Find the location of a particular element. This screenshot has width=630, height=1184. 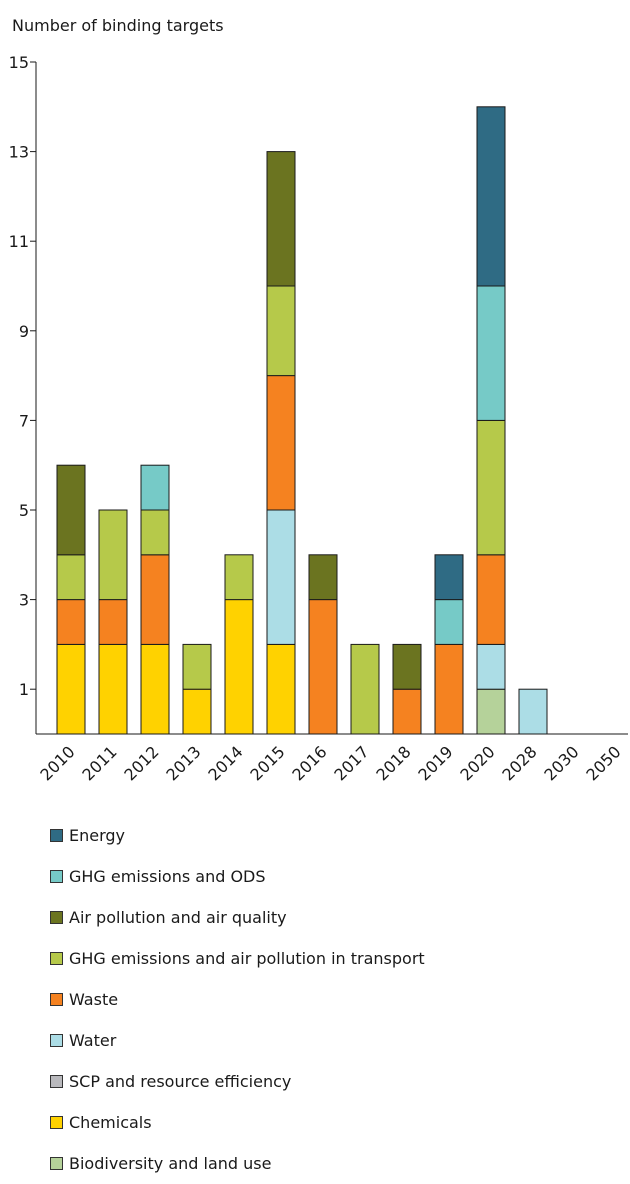

legend-item: Biodiversity and land use is located at coordinates (237, 1163).